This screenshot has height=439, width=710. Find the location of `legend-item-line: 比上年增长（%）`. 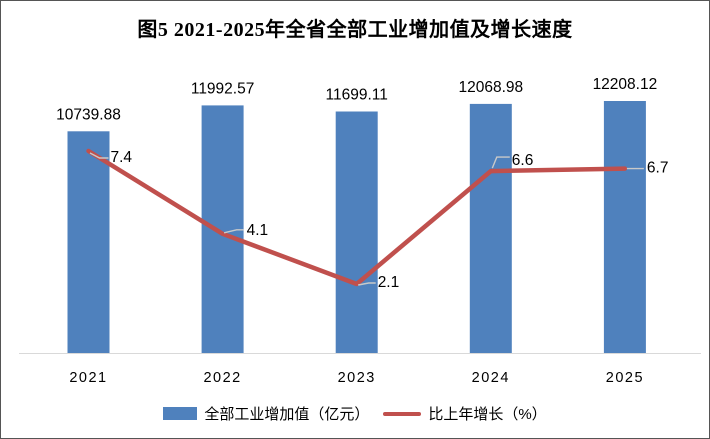

legend-item-line: 比上年增长（%） is located at coordinates (465, 413).